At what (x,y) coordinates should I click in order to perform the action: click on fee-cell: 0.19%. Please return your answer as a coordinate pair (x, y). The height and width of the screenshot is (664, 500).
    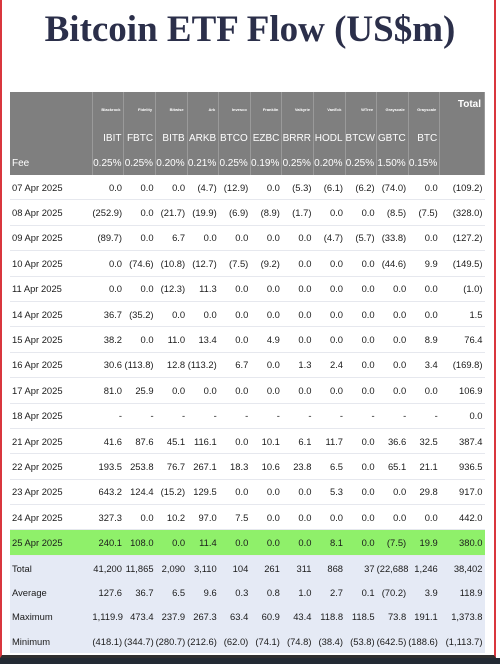
    Looking at the image, I should click on (266, 163).